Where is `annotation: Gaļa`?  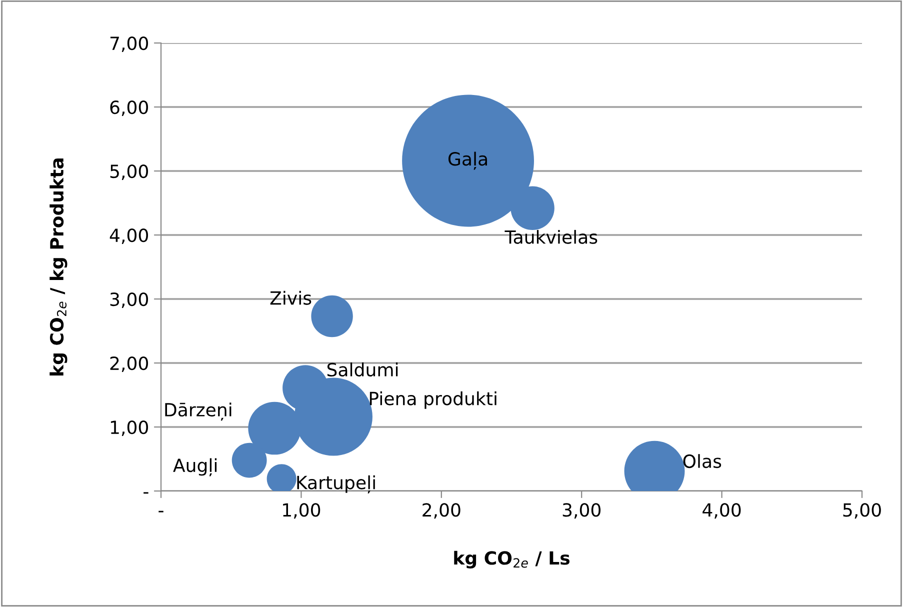 annotation: Gaļa is located at coordinates (467, 161).